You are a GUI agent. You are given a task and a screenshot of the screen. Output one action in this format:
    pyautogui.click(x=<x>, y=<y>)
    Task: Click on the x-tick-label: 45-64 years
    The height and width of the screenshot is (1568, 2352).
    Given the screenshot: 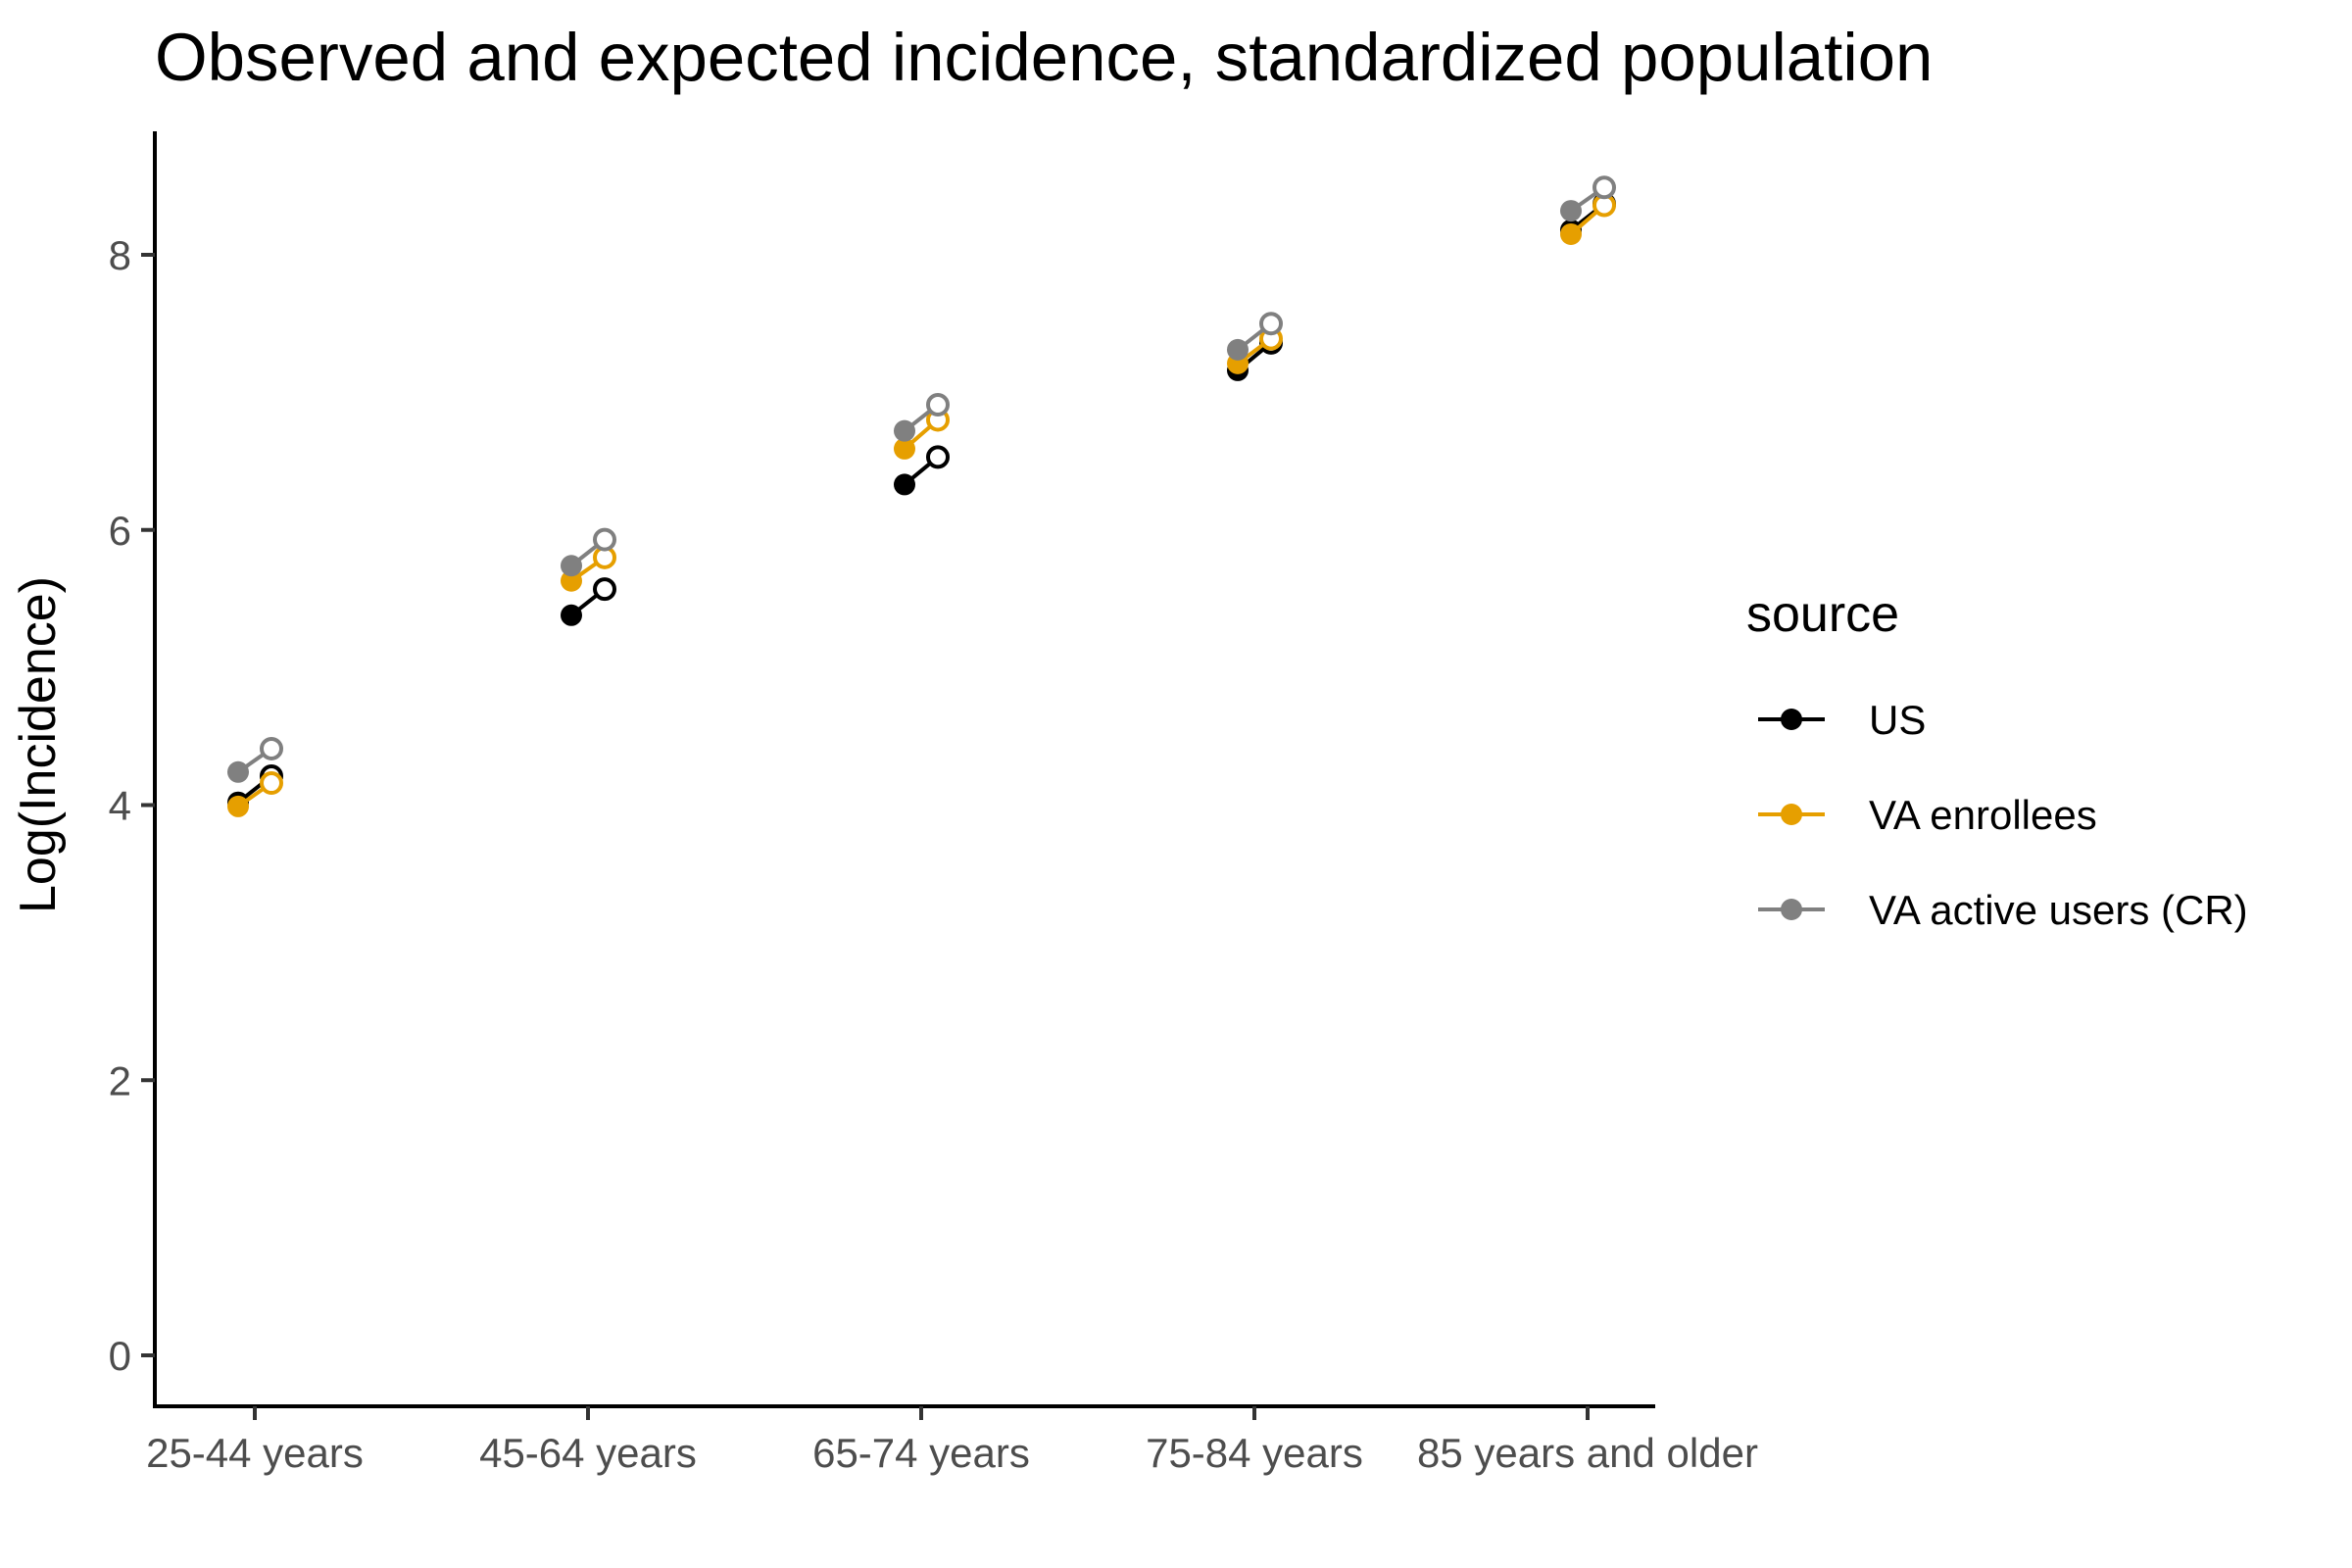 What is the action you would take?
    pyautogui.click(x=588, y=1453)
    